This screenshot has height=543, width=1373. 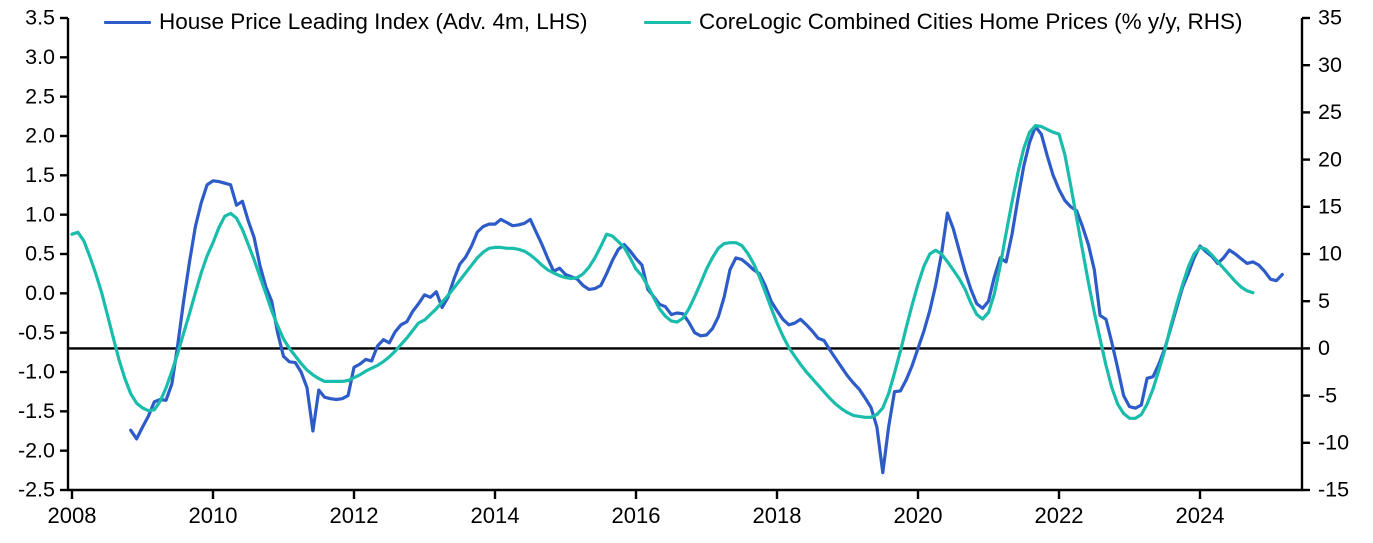 What do you see at coordinates (495, 515) in the screenshot?
I see `x-axis-tick-label: 2014` at bounding box center [495, 515].